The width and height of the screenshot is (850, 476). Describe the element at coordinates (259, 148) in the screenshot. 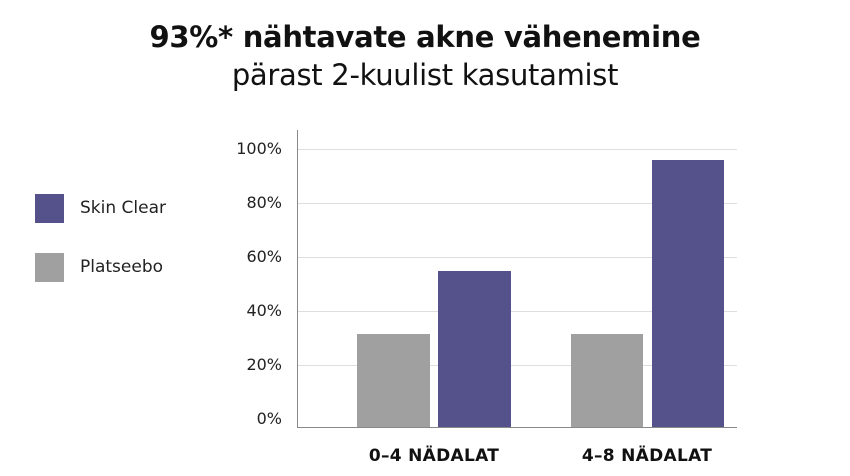

I see `y-tick-label: 100%` at that location.